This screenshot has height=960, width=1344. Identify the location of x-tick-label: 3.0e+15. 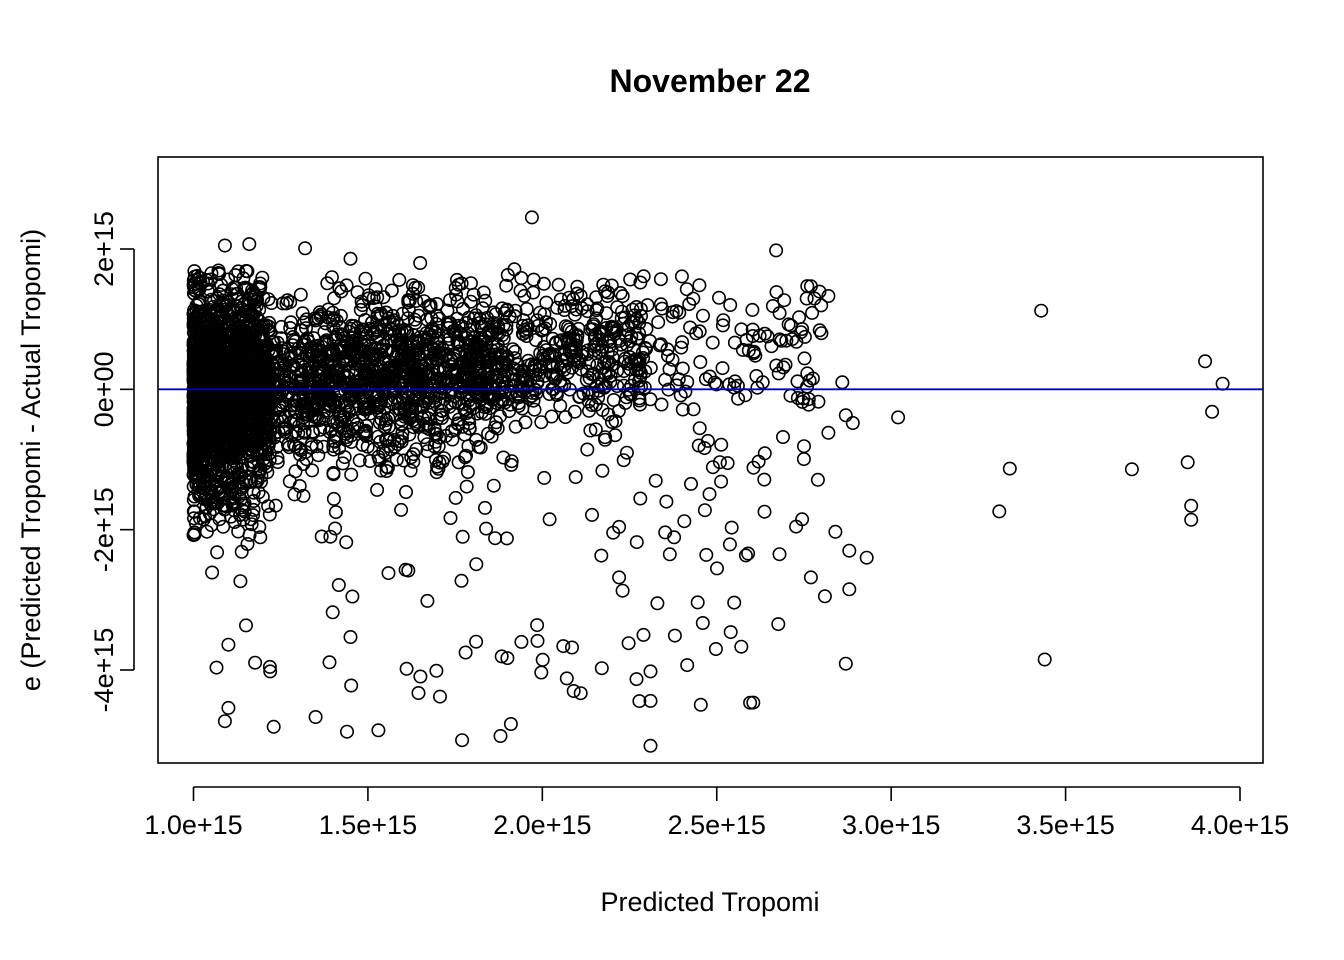
(891, 825).